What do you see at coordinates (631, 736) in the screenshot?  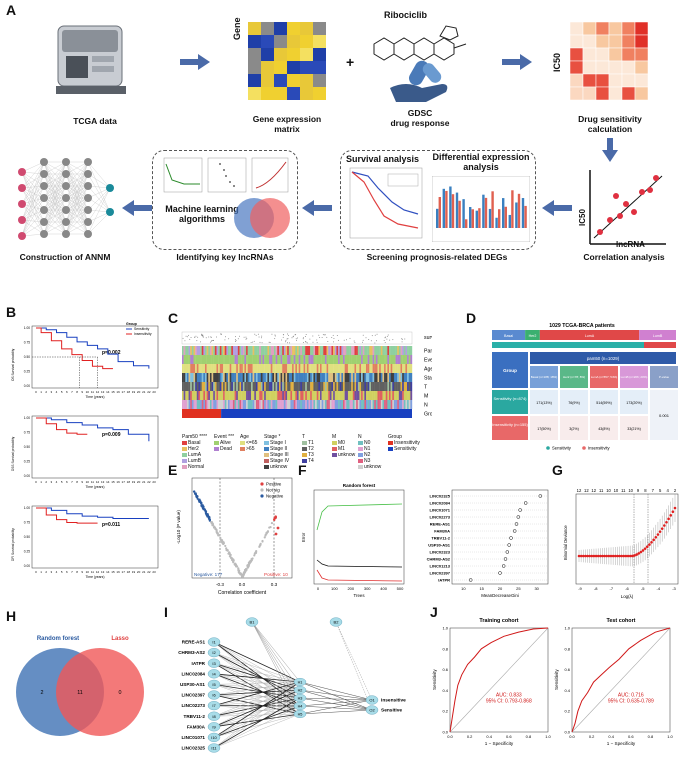 I see `roc-xtick: 0.6` at bounding box center [631, 736].